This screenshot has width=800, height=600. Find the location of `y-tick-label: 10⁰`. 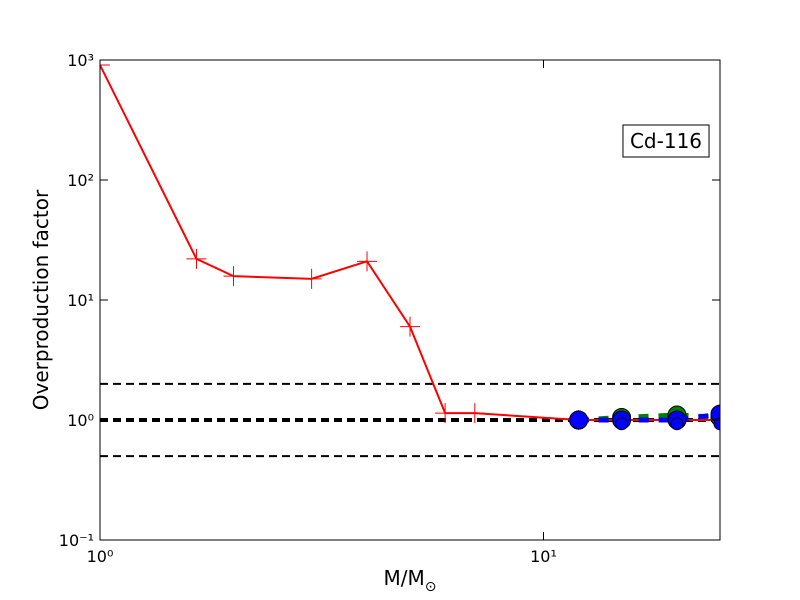

y-tick-label: 10⁰ is located at coordinates (80, 420).